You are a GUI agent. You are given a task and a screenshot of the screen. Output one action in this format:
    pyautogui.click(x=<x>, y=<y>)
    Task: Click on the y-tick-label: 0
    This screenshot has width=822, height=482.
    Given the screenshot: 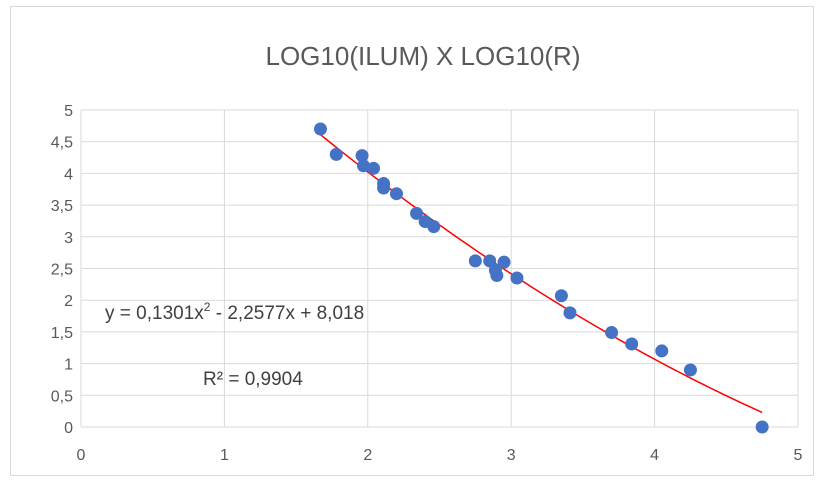 What is the action you would take?
    pyautogui.click(x=68, y=428)
    